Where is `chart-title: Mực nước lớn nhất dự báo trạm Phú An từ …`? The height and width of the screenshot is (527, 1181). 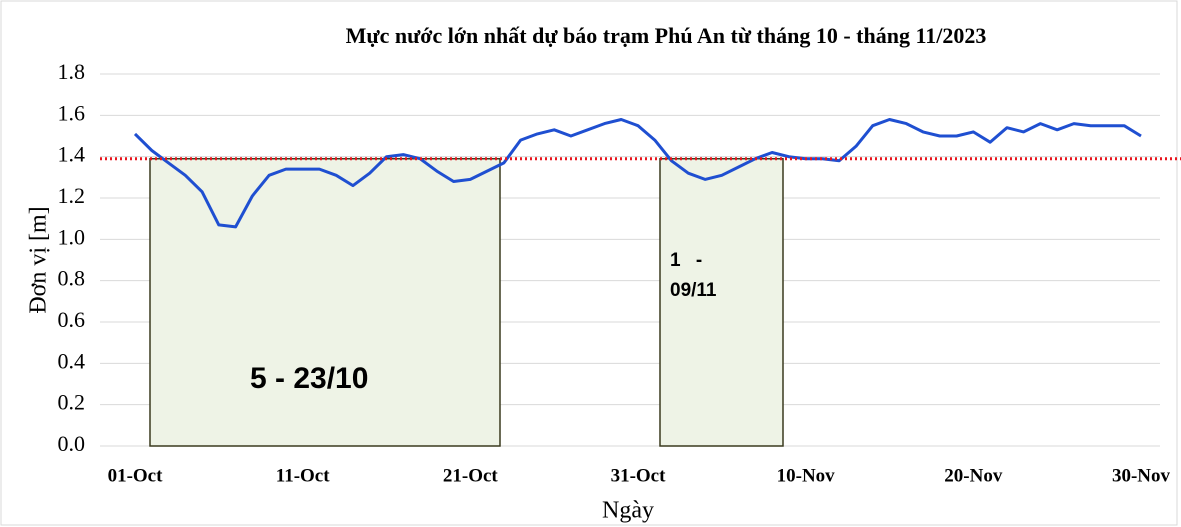
chart-title: Mực nước lớn nhất dự báo trạm Phú An từ … is located at coordinates (666, 35).